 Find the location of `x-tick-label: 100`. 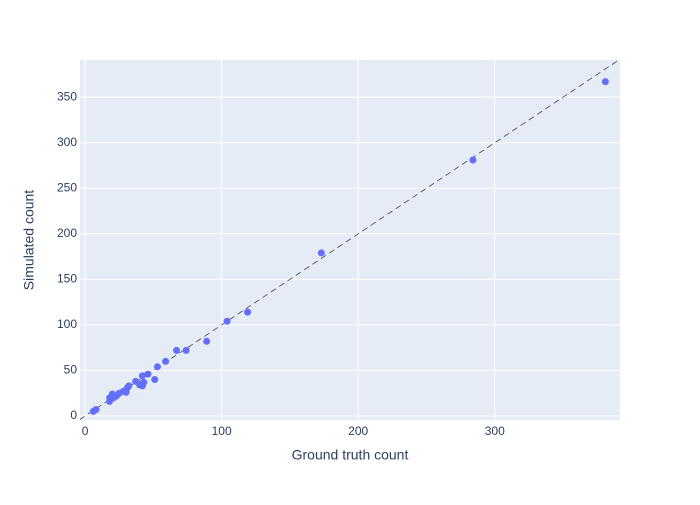

x-tick-label: 100 is located at coordinates (222, 431).